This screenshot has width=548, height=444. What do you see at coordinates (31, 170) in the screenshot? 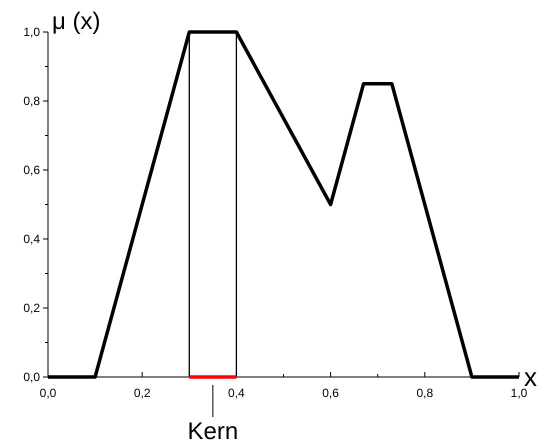
I see `y-tick-label: 0,6` at bounding box center [31, 170].